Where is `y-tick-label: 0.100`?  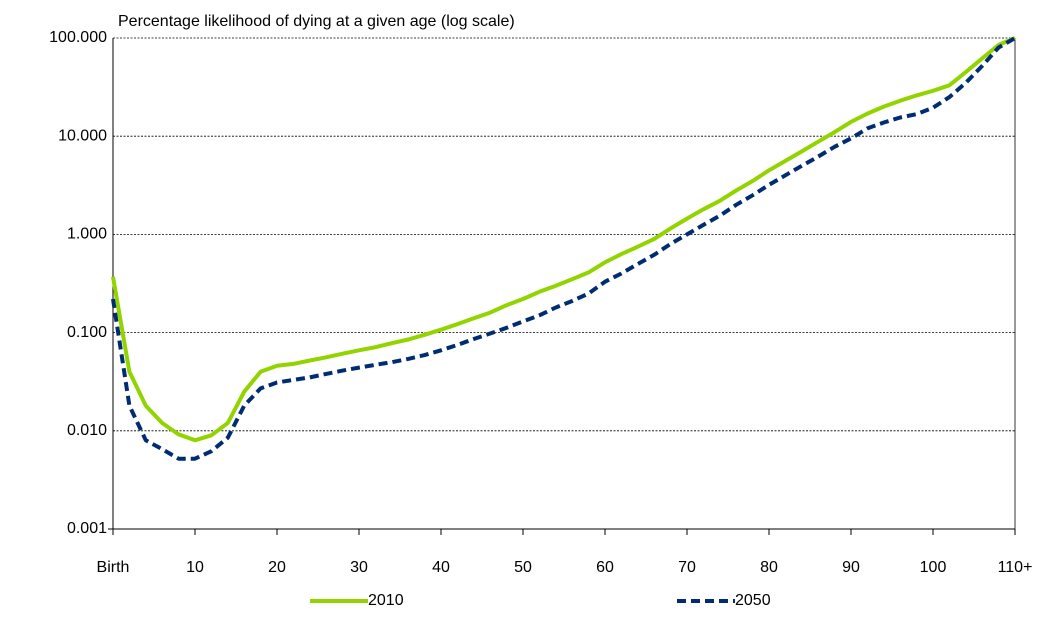 y-tick-label: 0.100 is located at coordinates (87, 332).